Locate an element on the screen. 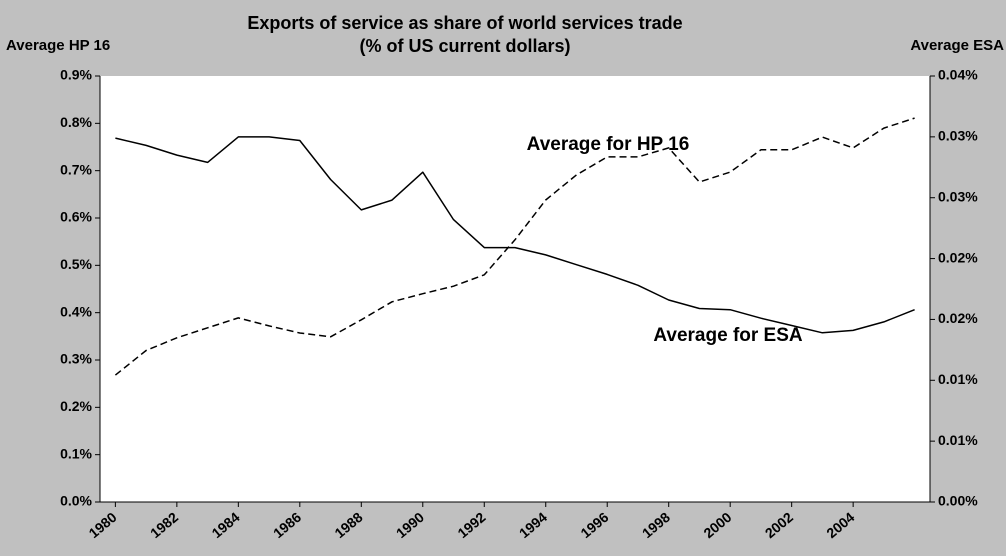 The width and height of the screenshot is (1006, 556). x-tick-label: 2000 is located at coordinates (717, 525).